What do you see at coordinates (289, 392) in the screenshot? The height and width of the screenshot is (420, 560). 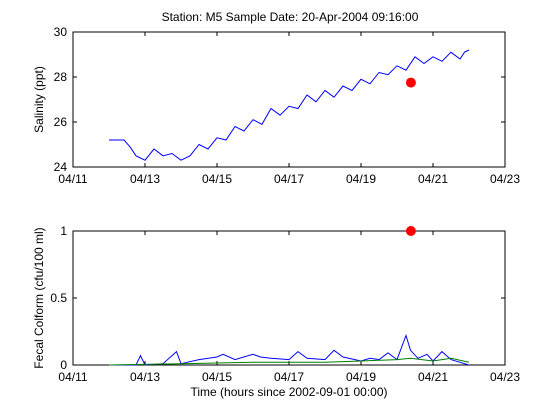 I see `x-axis-label: Time (hours since 2002-09-01 00:00)` at bounding box center [289, 392].